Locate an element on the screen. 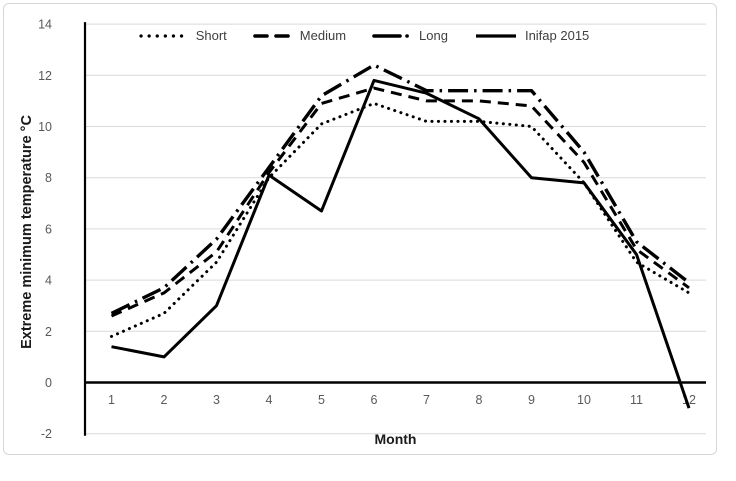 This screenshot has height=481, width=736. y-axis-title: Extreme minimum temperature °C is located at coordinates (27, 232).